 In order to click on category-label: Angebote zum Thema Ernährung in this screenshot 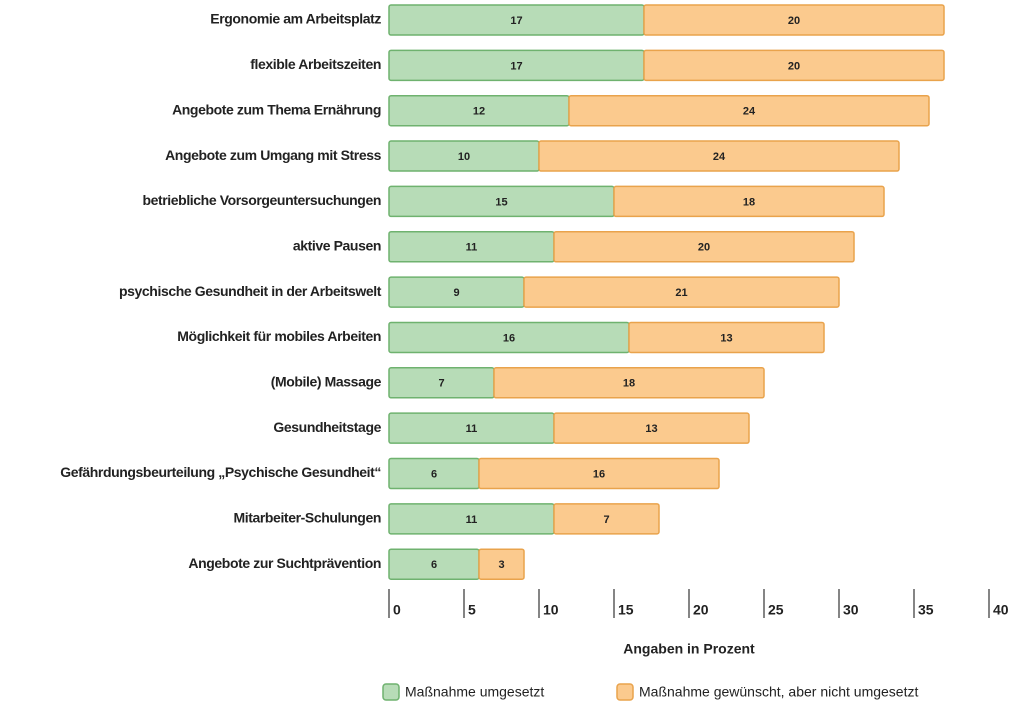, I will do `click(276, 109)`.